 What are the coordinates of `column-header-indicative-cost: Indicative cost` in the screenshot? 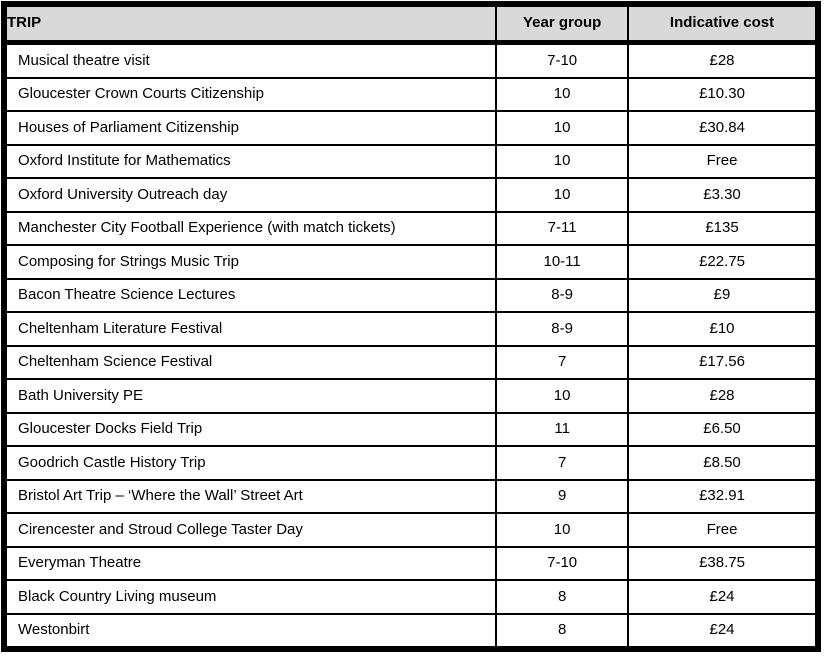 It's located at (723, 24).